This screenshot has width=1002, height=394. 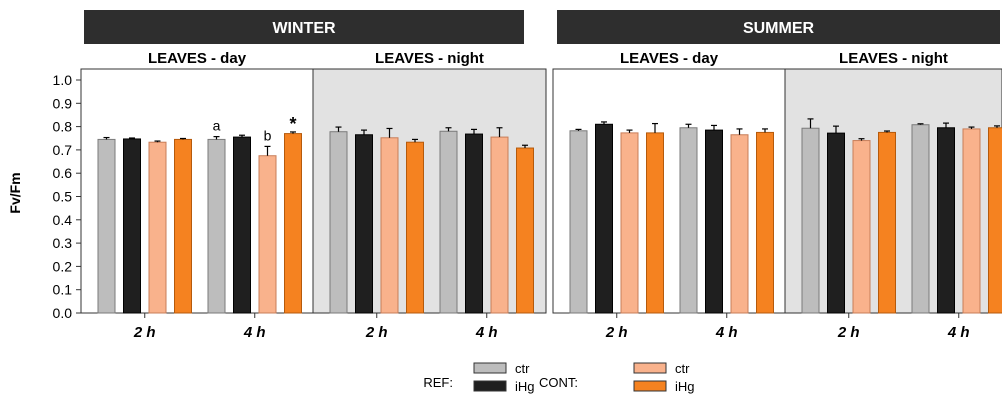 What do you see at coordinates (63, 127) in the screenshot?
I see `y-tick-label: 0.8` at bounding box center [63, 127].